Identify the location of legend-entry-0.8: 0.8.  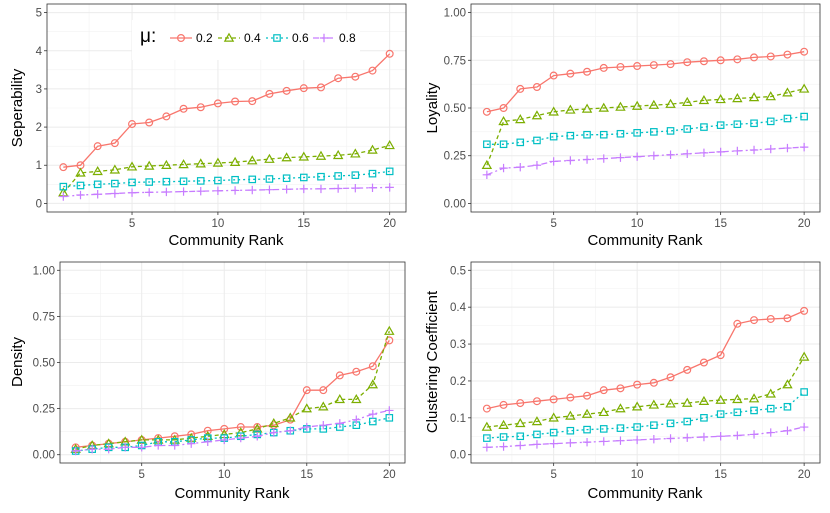
(334, 38).